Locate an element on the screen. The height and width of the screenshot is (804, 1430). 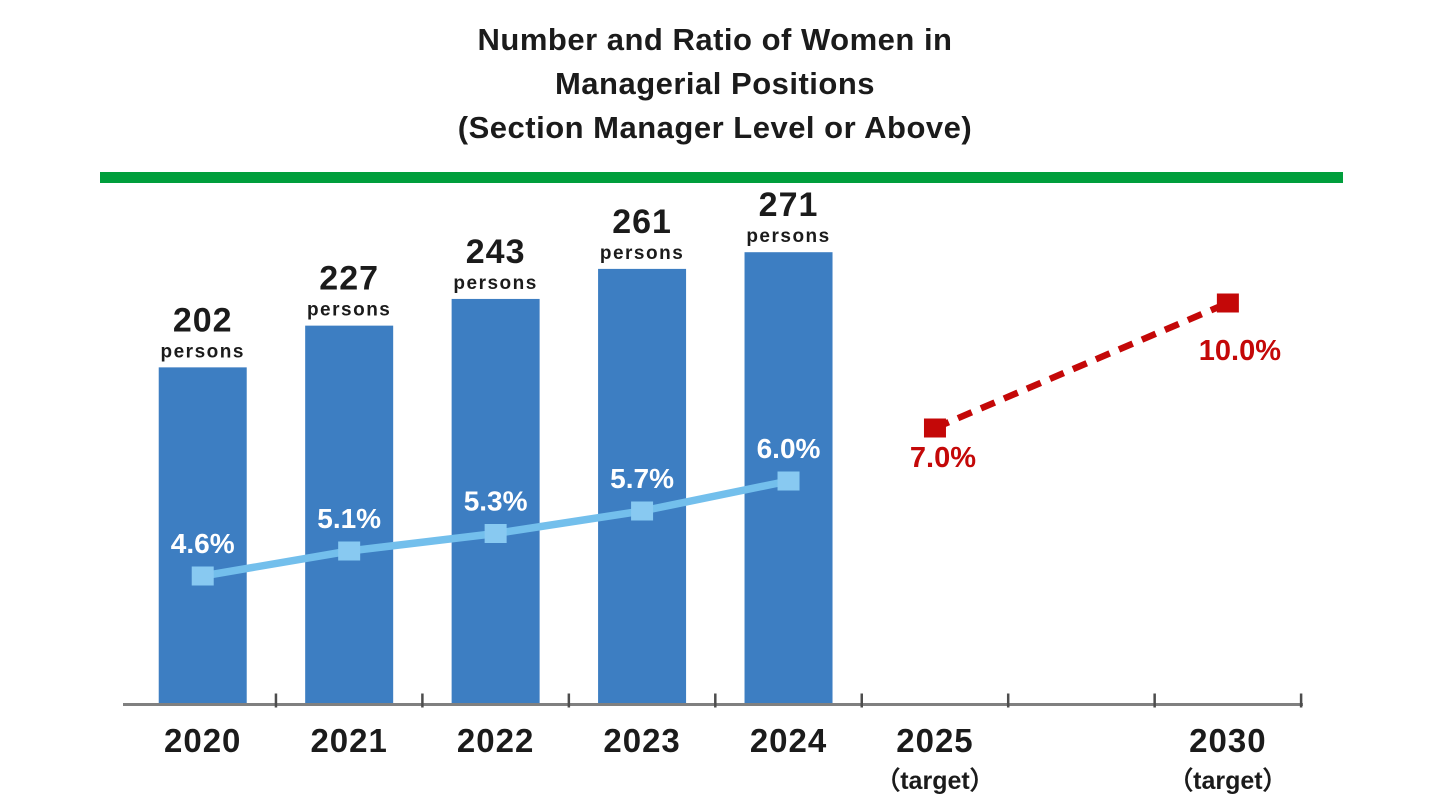
target-marker-2030 is located at coordinates (1227, 303).